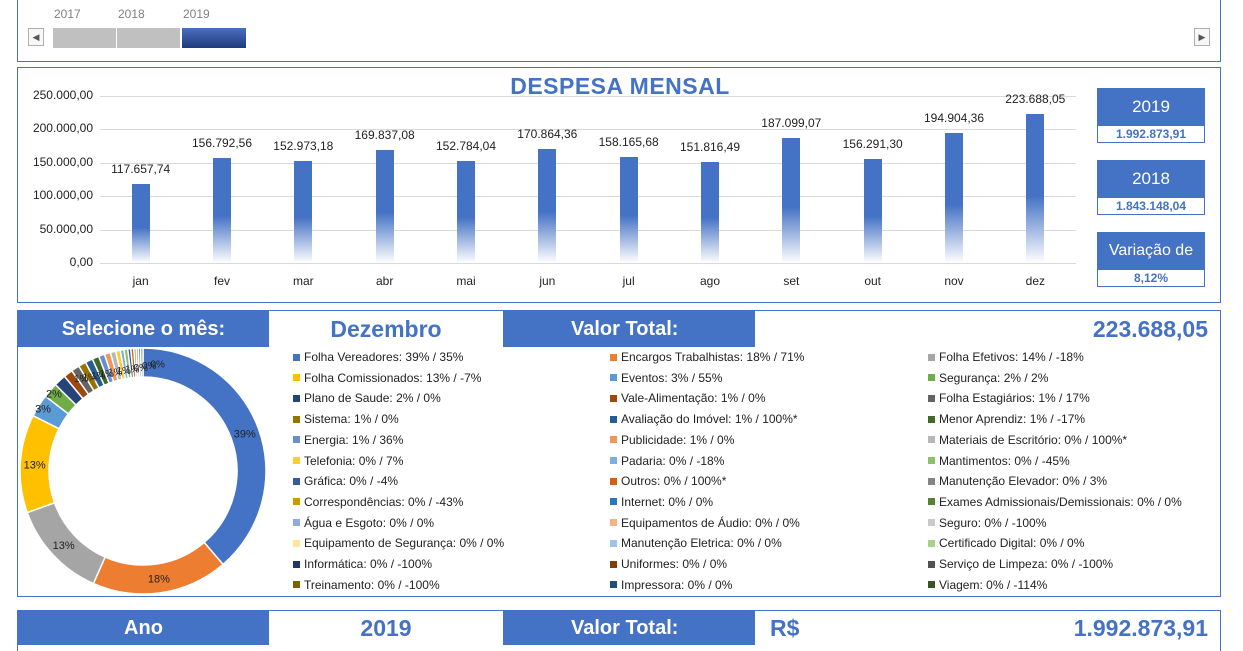 This screenshot has height=651, width=1243. Describe the element at coordinates (84, 38) in the screenshot. I see `timeline-segment-2017` at that location.